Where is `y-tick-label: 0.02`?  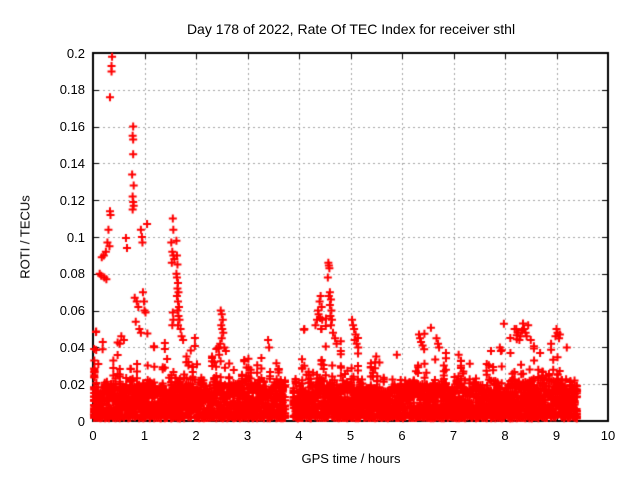 y-tick-label: 0.02 is located at coordinates (72, 384).